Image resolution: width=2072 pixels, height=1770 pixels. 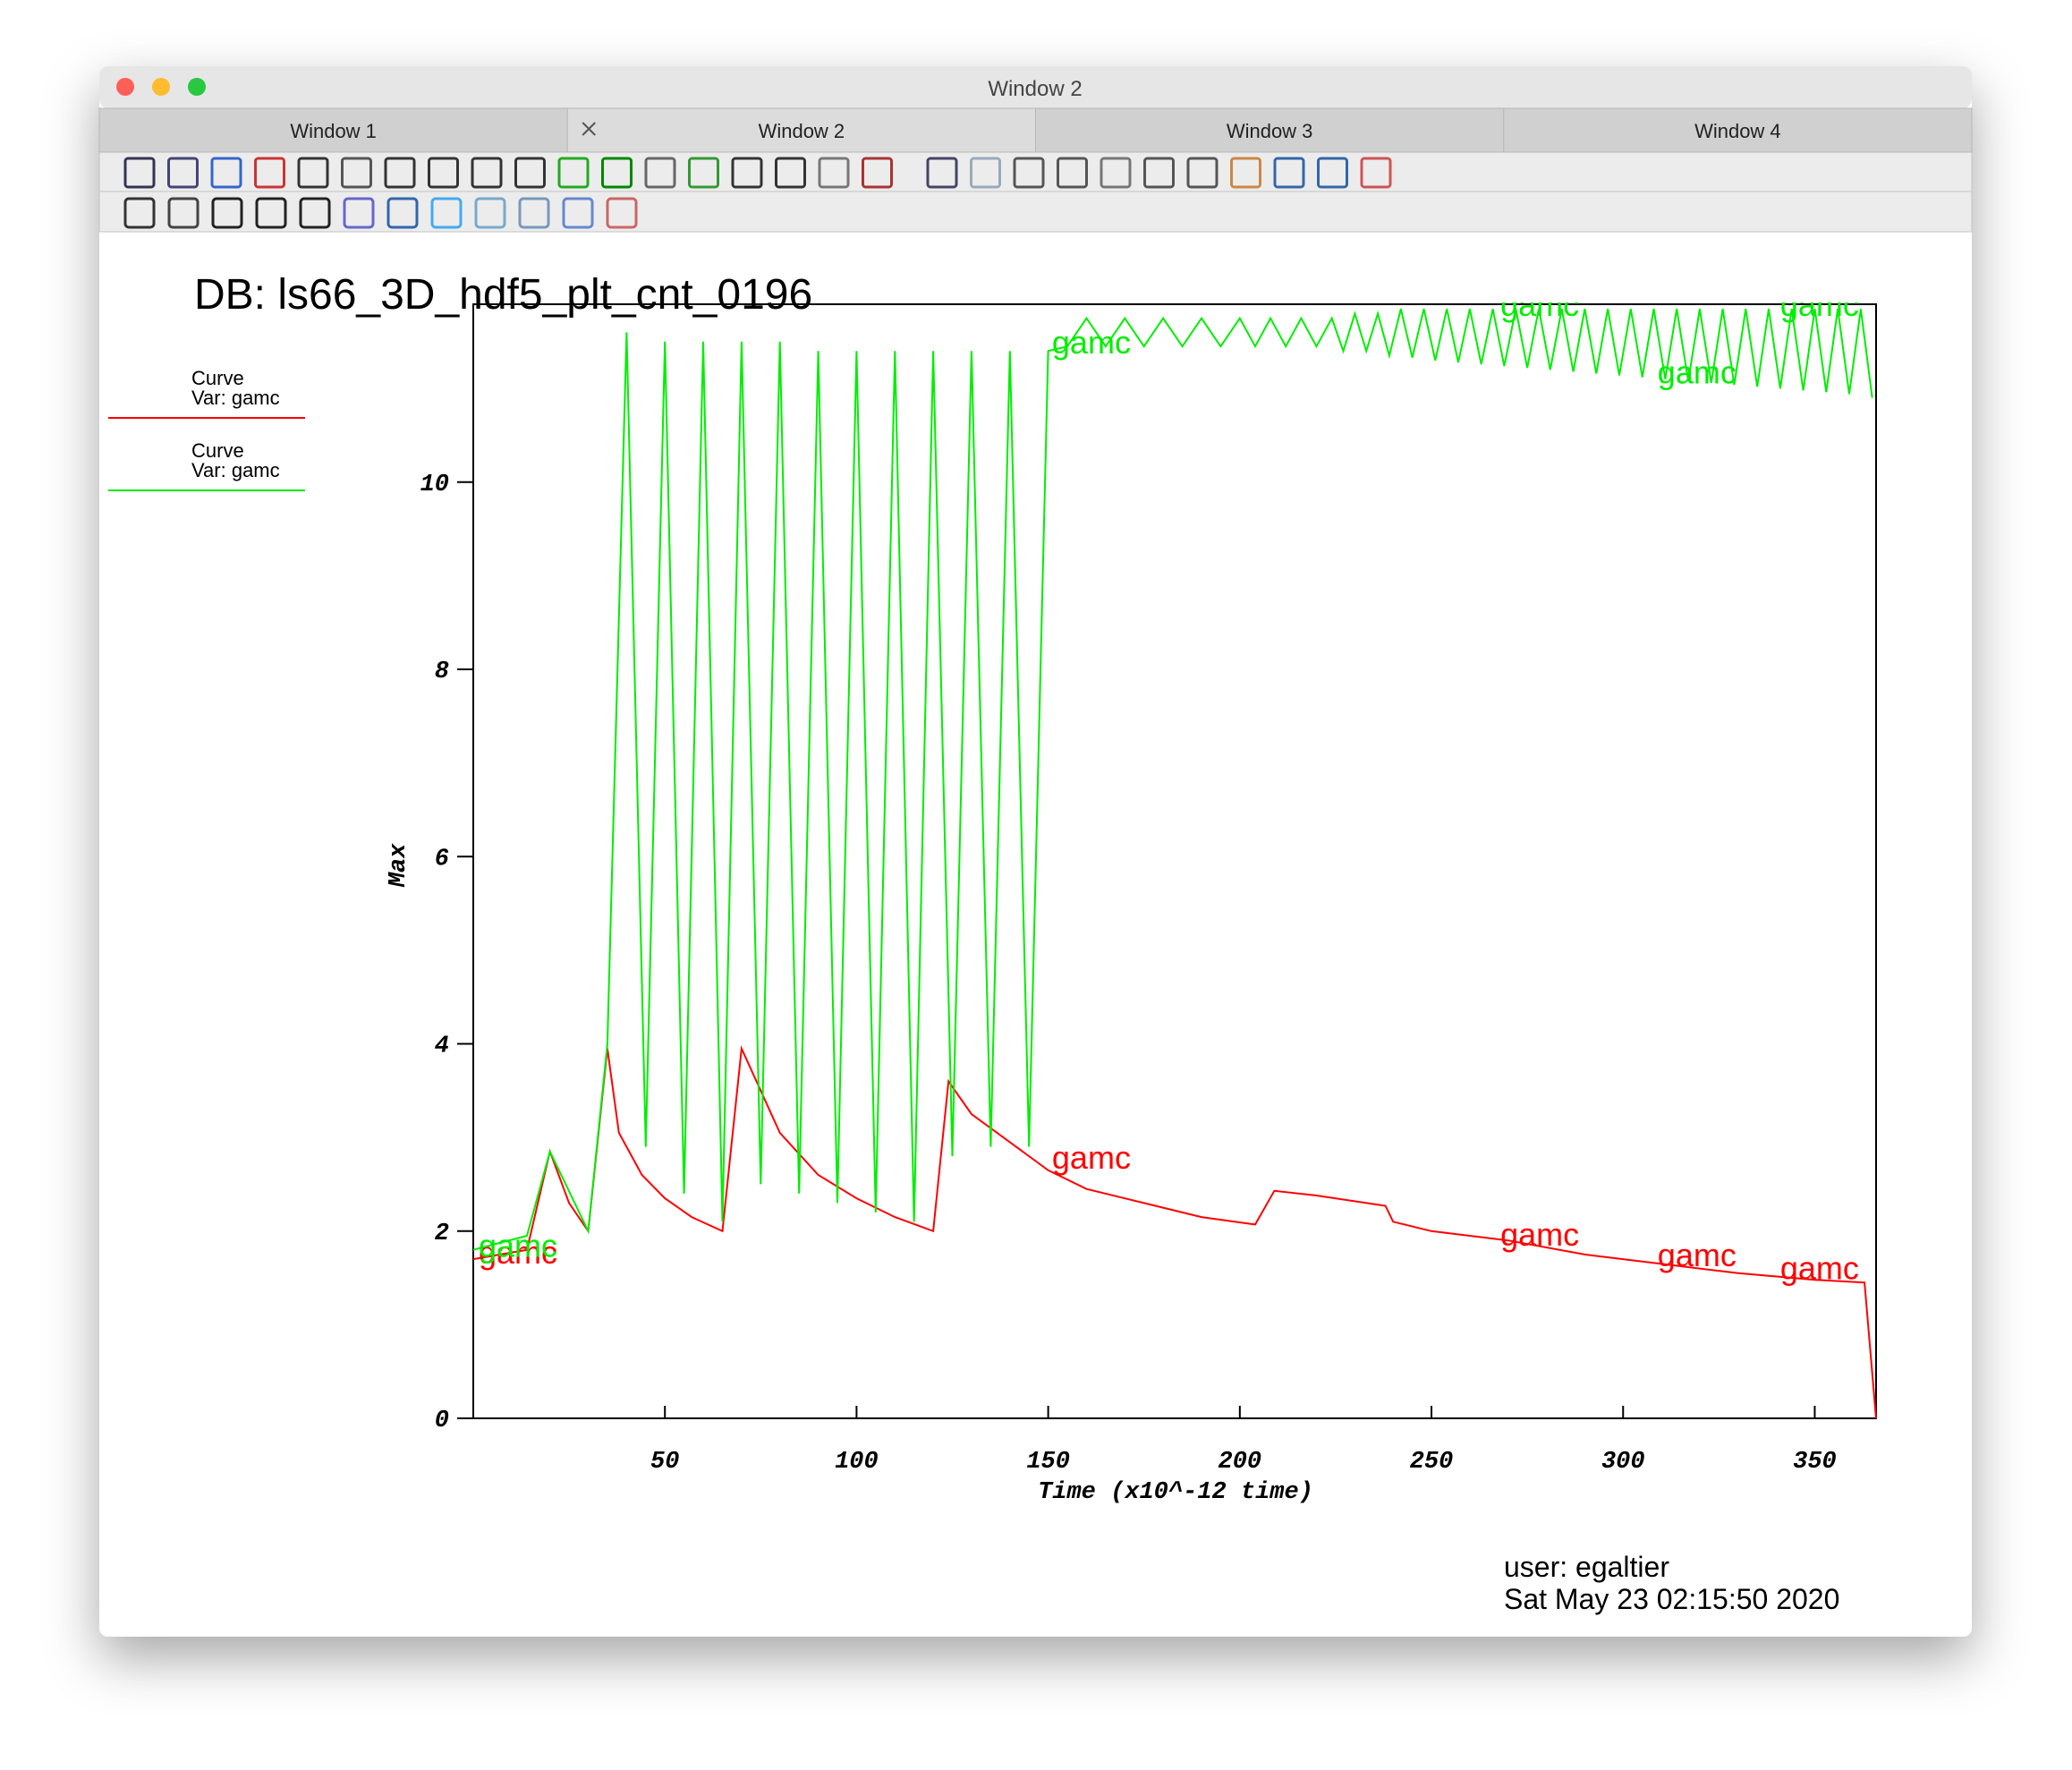 I want to click on toolbar, so click(x=1036, y=212).